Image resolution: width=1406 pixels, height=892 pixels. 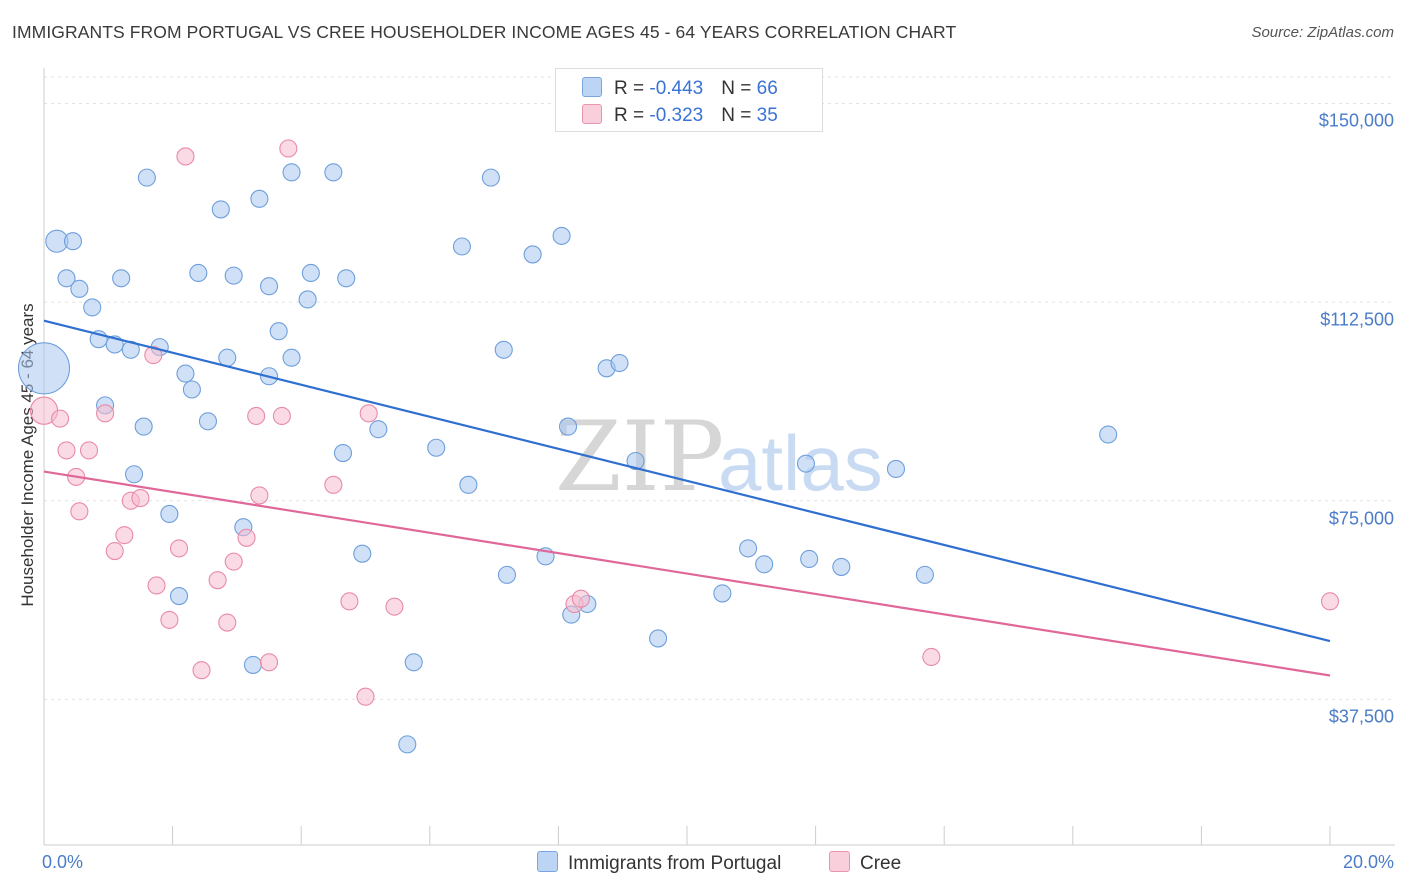 What do you see at coordinates (592, 114) in the screenshot?
I see `legend-swatch-cree` at bounding box center [592, 114].